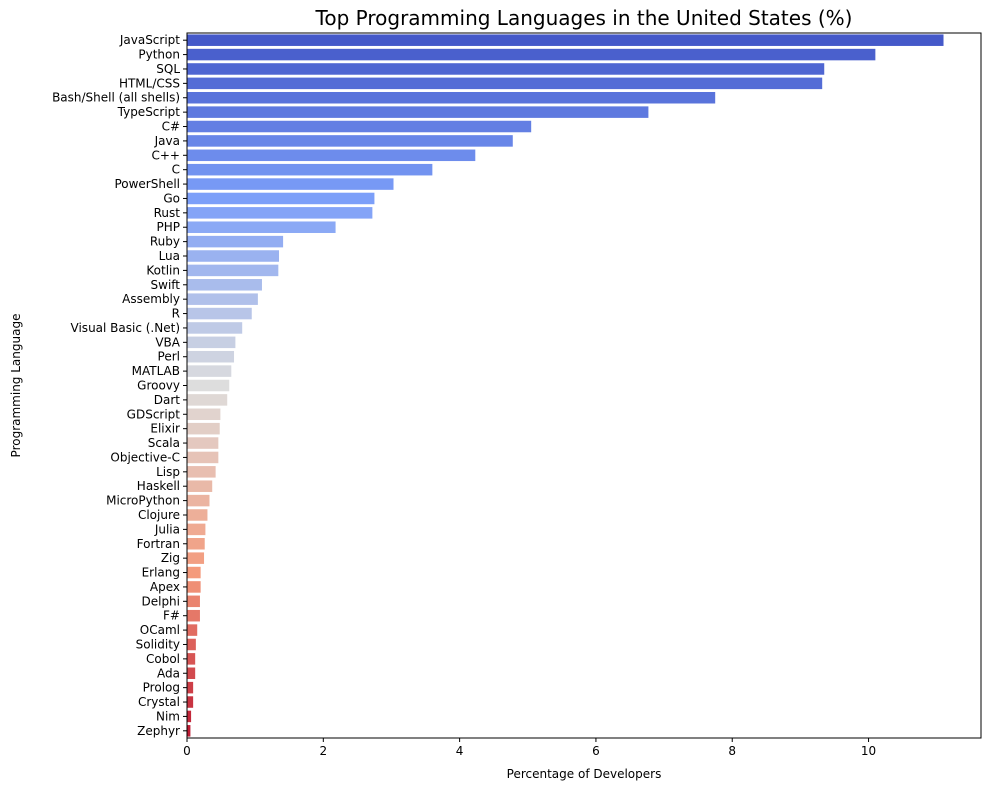 This screenshot has height=790, width=990. What do you see at coordinates (323, 751) in the screenshot?
I see `x-tick-label: 2` at bounding box center [323, 751].